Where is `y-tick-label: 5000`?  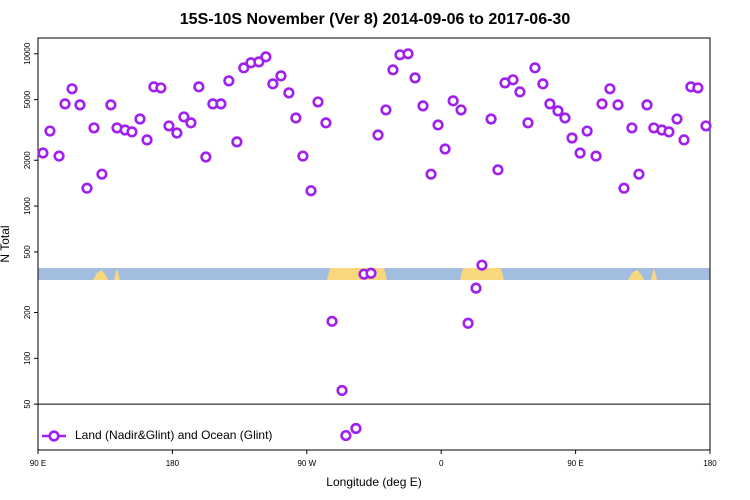 y-tick-label: 5000 is located at coordinates (27, 99).